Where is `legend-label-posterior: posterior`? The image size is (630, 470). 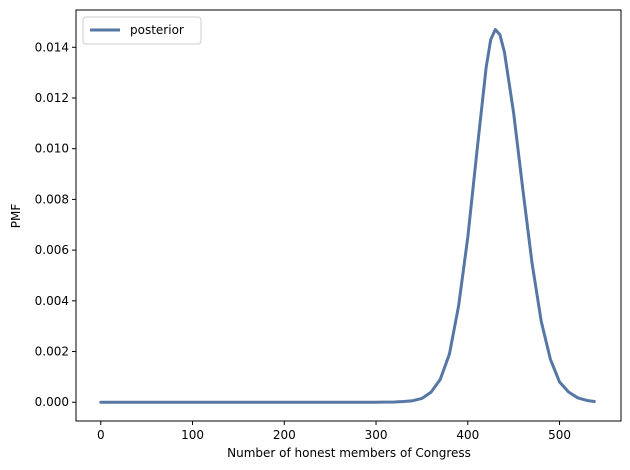 legend-label-posterior: posterior is located at coordinates (157, 30).